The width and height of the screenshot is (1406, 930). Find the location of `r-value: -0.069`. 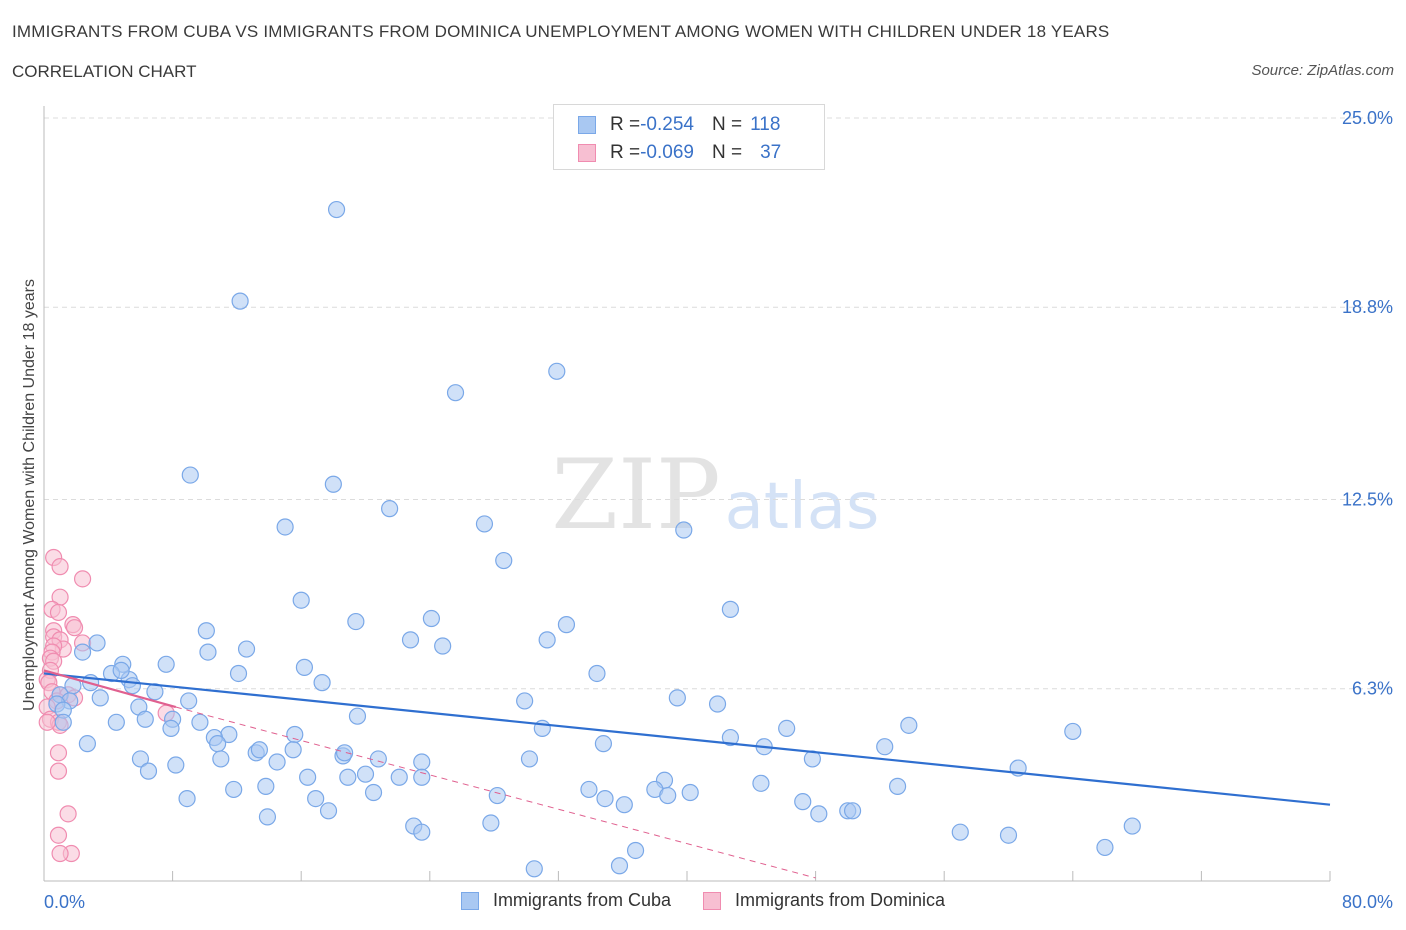

r-value: -0.069 is located at coordinates (667, 152).